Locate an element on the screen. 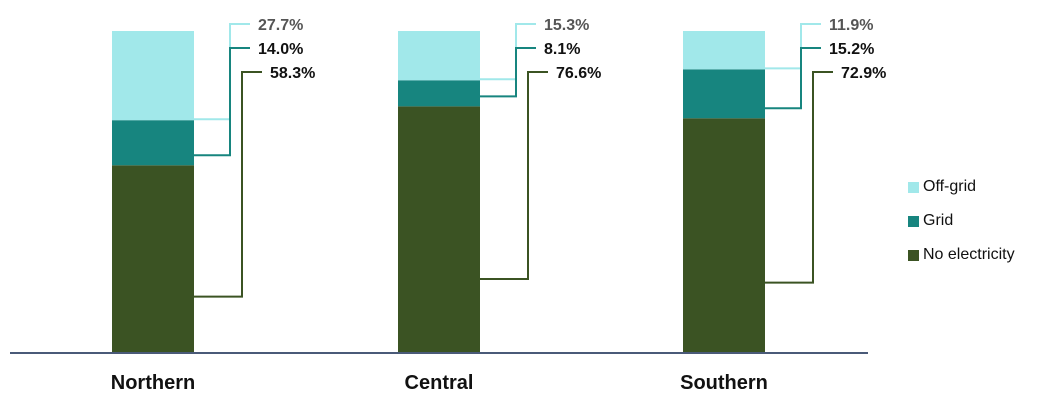 The width and height of the screenshot is (1047, 398). legend-item-grid: Grid is located at coordinates (977, 221).